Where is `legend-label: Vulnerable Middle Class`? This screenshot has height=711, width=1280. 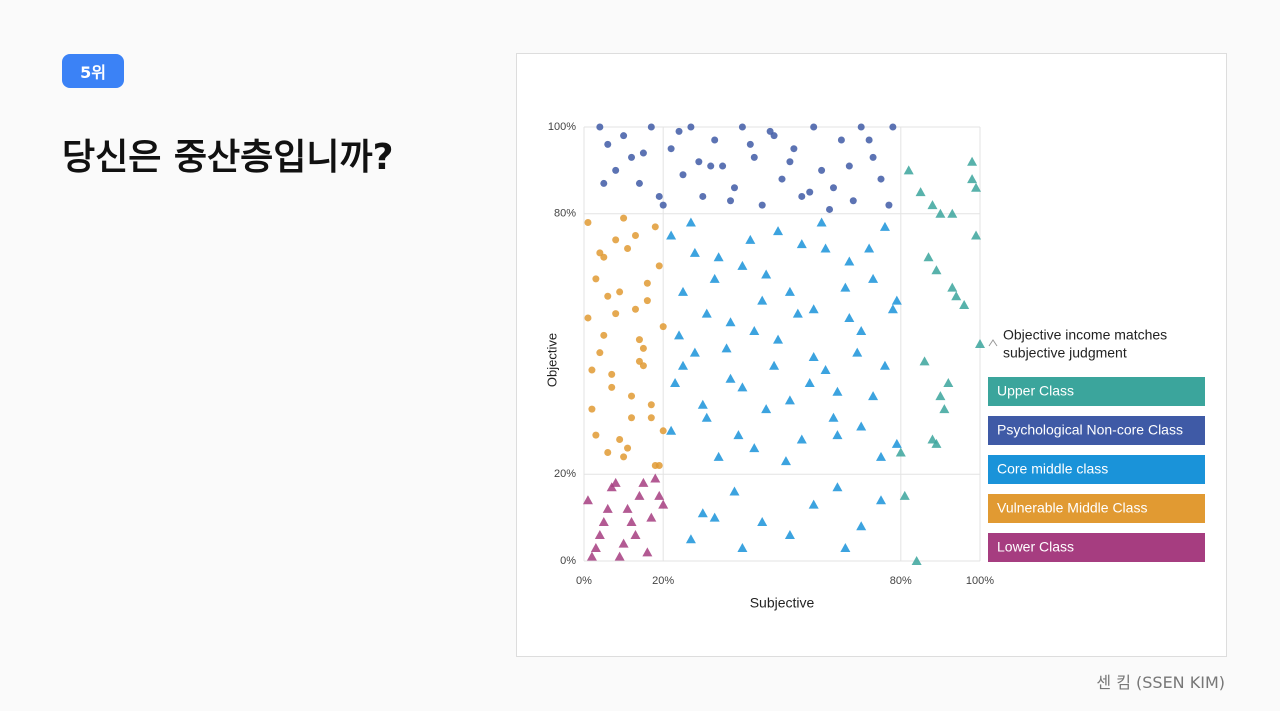 legend-label: Vulnerable Middle Class is located at coordinates (1072, 508).